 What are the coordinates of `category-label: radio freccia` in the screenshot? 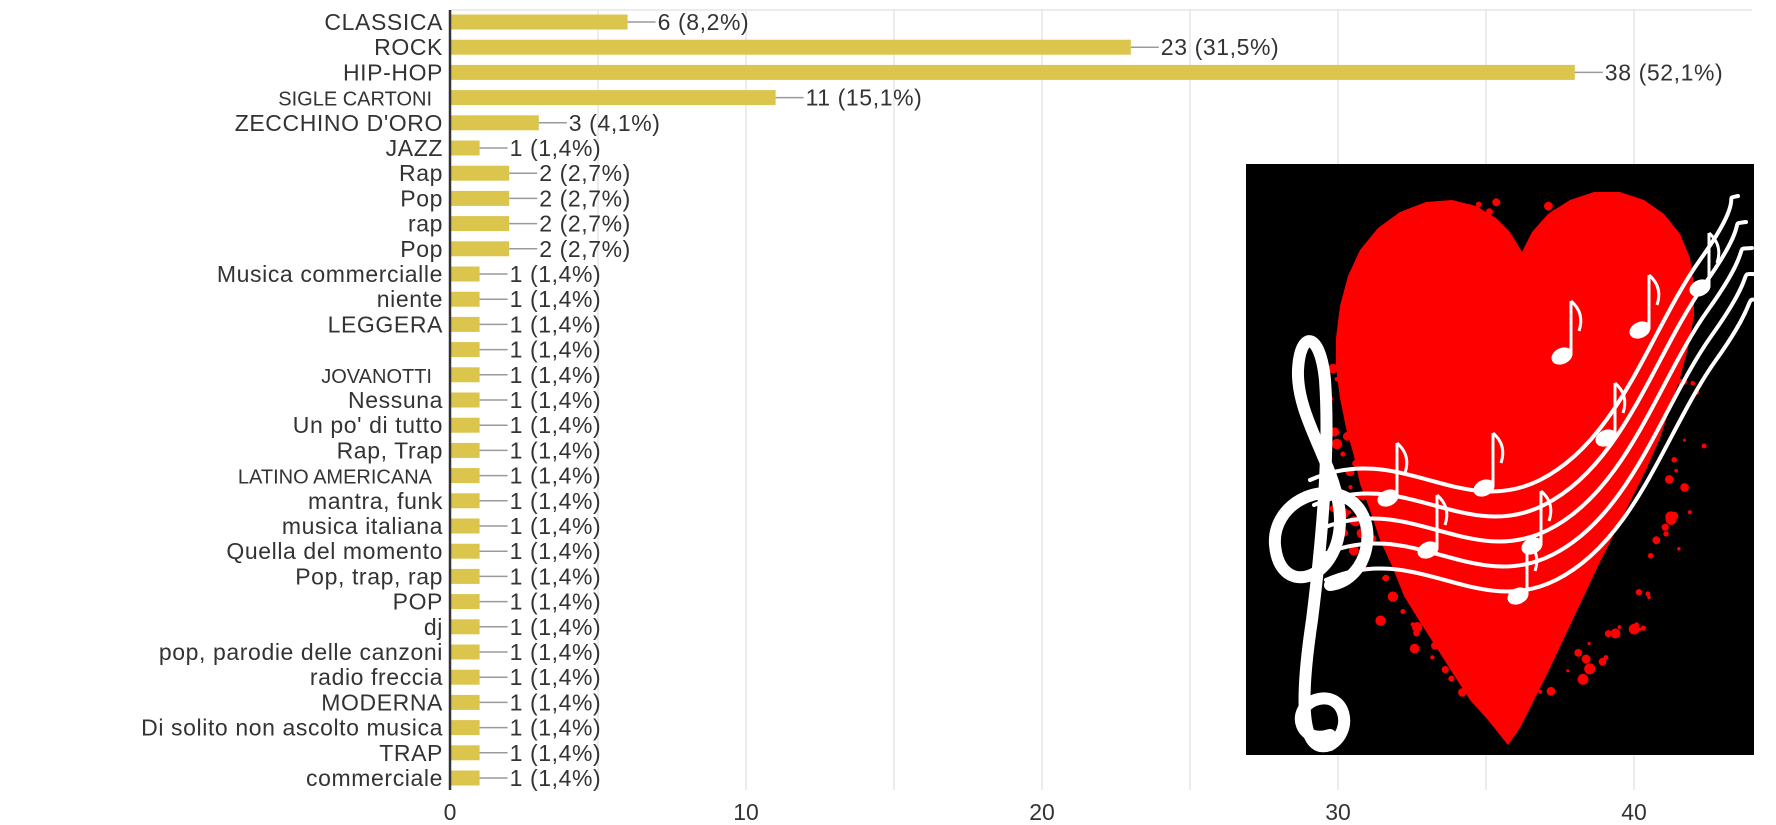 It's located at (376, 677).